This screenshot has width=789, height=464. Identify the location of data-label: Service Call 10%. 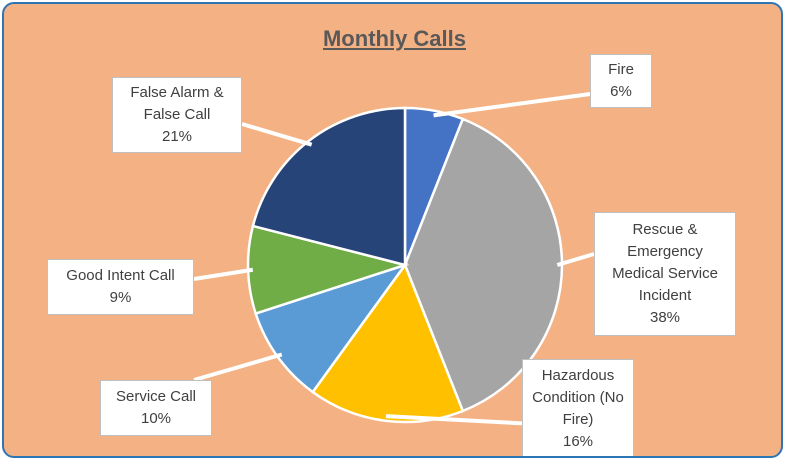
(156, 408).